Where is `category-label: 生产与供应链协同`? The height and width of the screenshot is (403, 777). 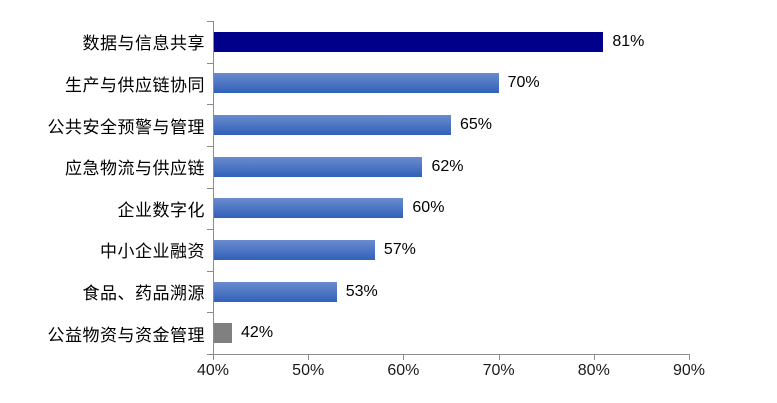 category-label: 生产与供应链协同 is located at coordinates (135, 85).